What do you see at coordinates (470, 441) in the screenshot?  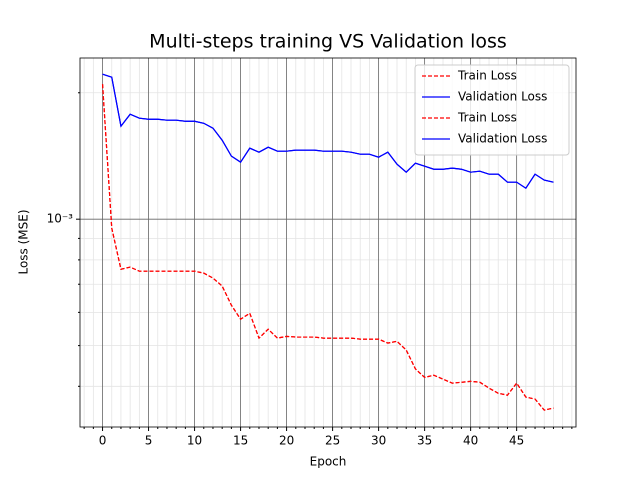 I see `x-tick-label: 40` at bounding box center [470, 441].